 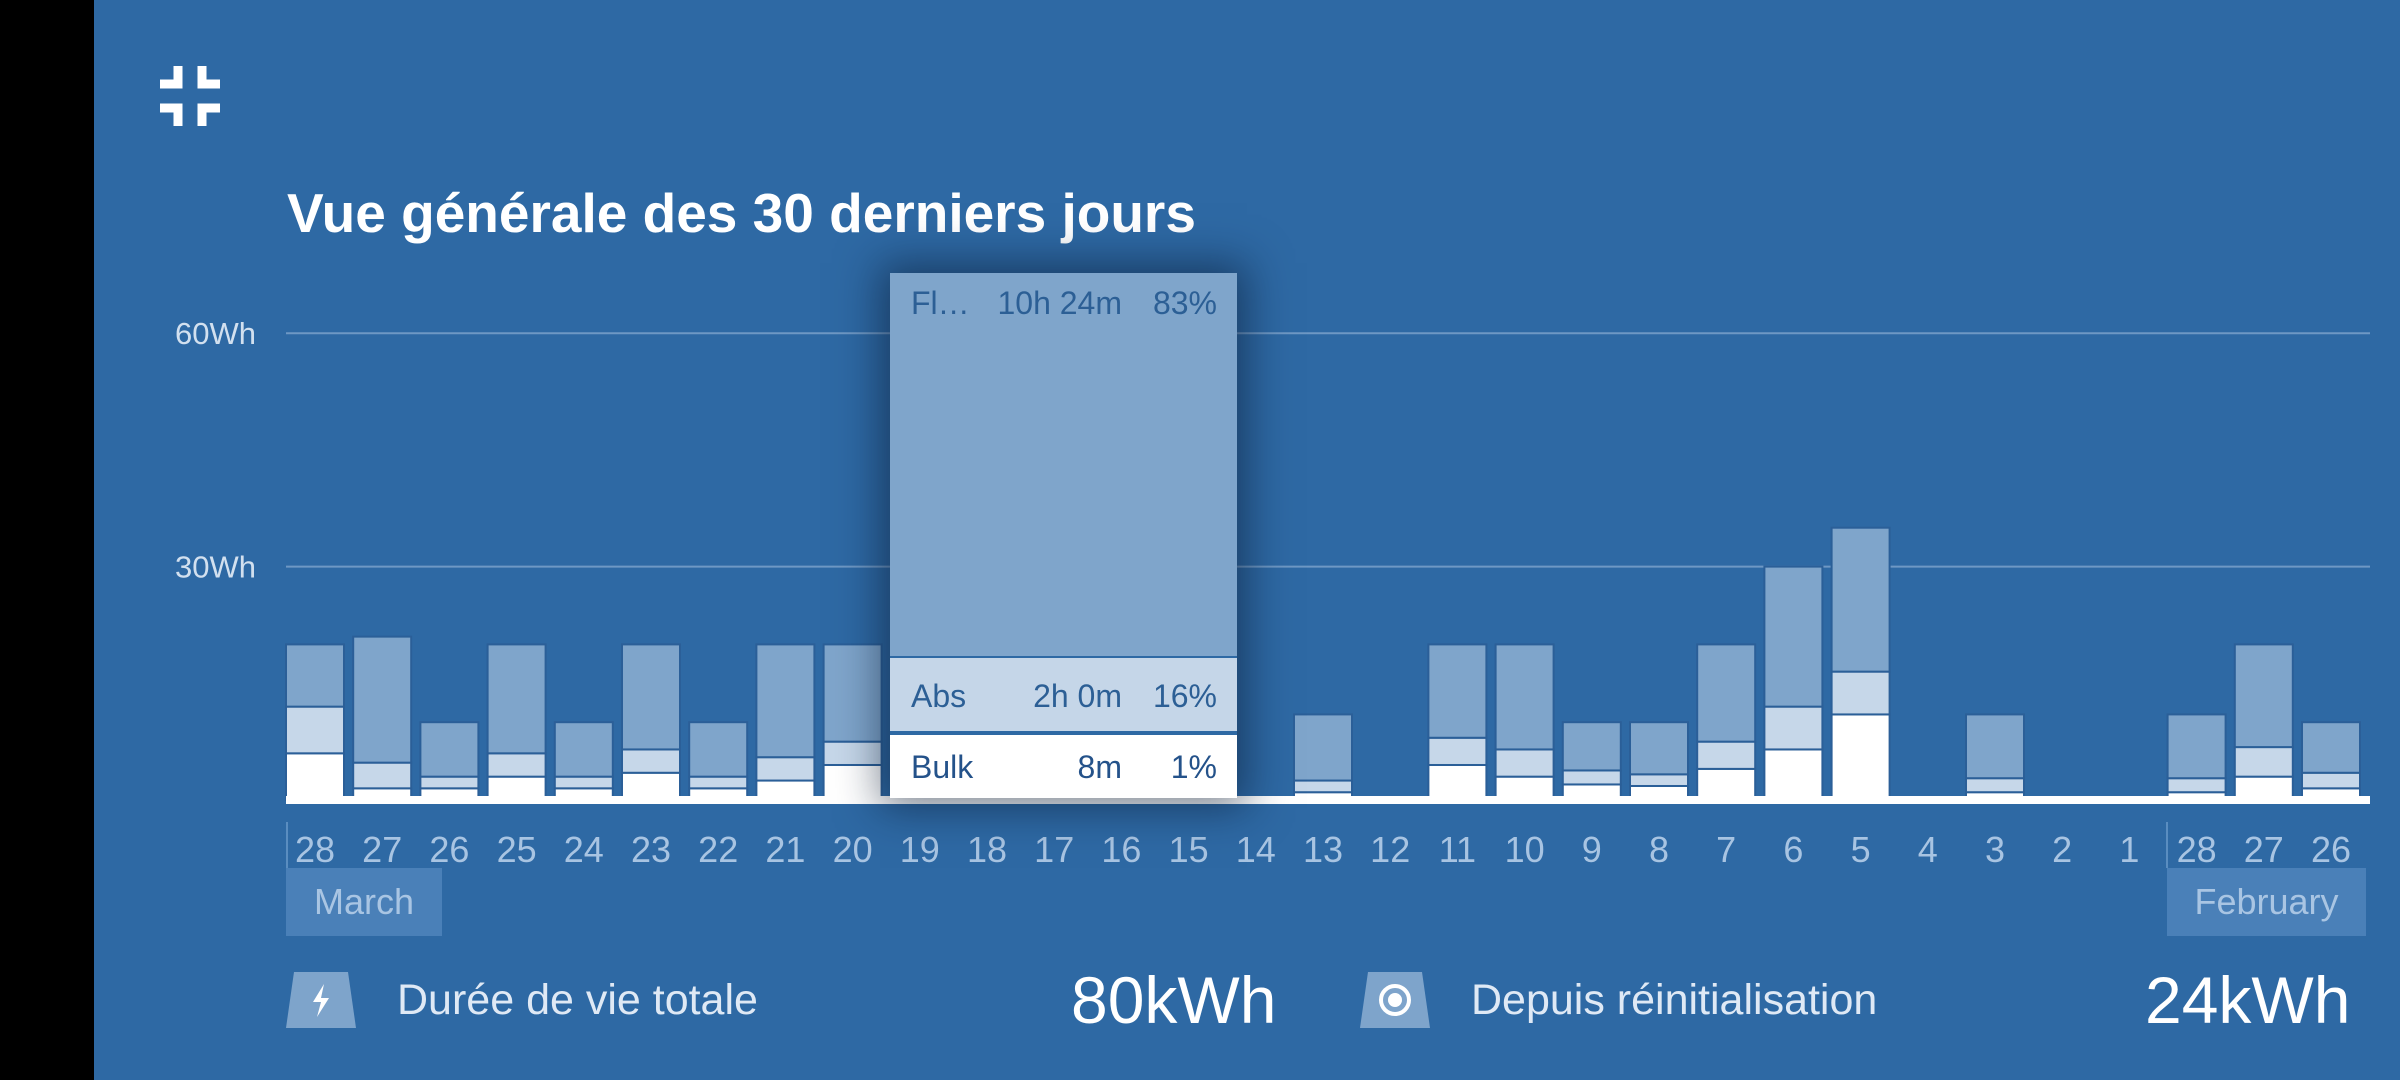 I want to click on x-tick-label: 15, so click(x=1189, y=849).